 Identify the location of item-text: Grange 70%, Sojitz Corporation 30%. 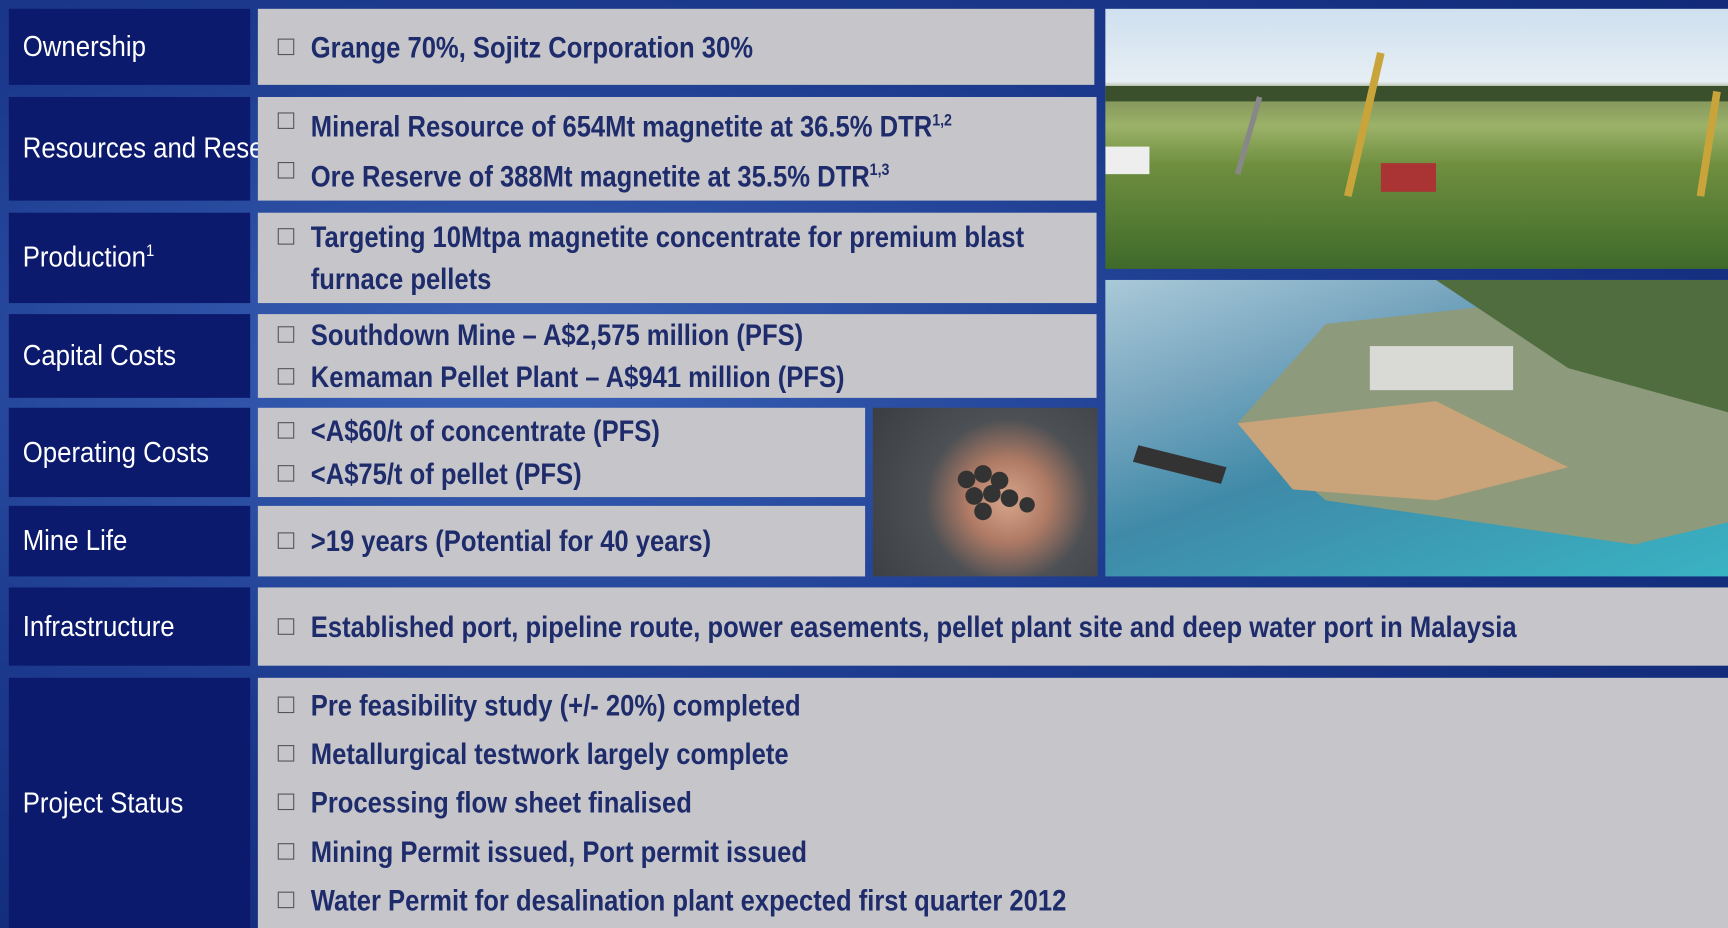
(696, 47).